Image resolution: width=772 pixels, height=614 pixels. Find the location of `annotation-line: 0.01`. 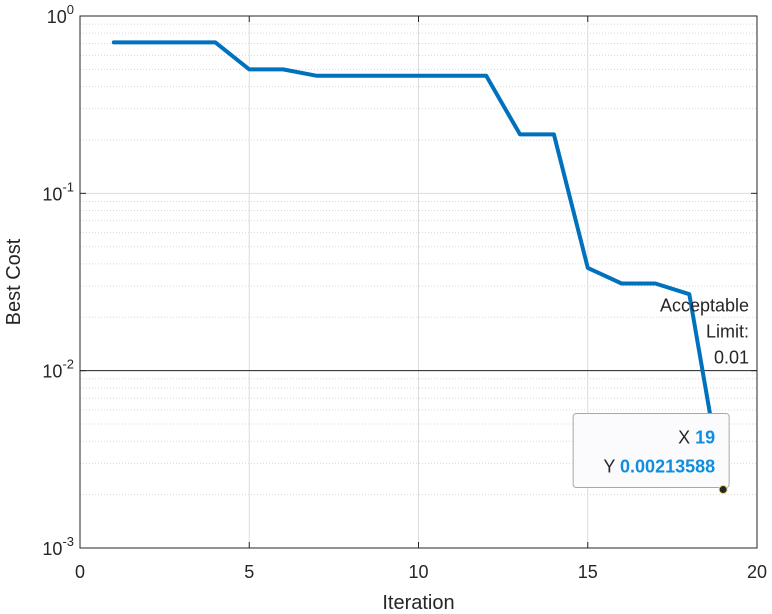

annotation-line: 0.01 is located at coordinates (731, 358).